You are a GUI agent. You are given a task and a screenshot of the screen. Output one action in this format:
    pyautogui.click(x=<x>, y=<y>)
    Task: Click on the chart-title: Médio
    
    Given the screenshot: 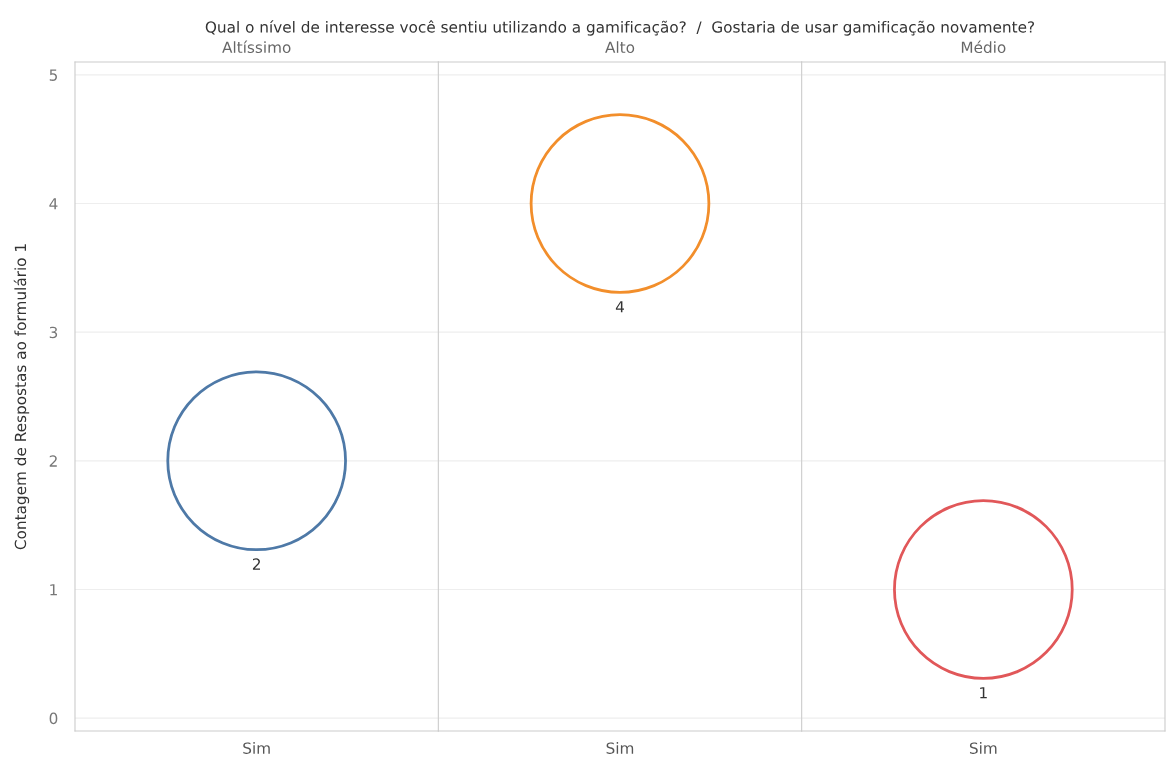 What is the action you would take?
    pyautogui.click(x=983, y=47)
    